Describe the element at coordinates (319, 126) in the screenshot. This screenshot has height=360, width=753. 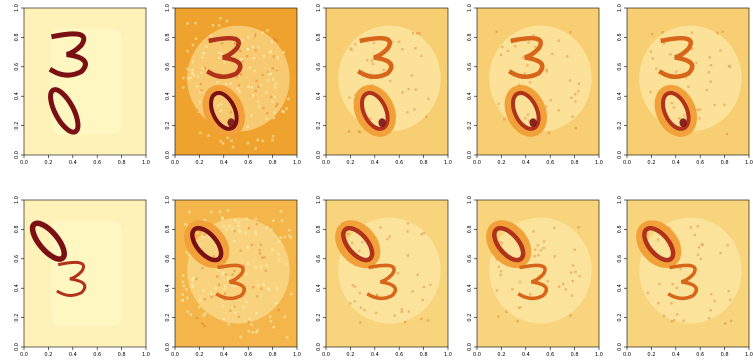
I see `y-tick-label: 0.2` at that location.